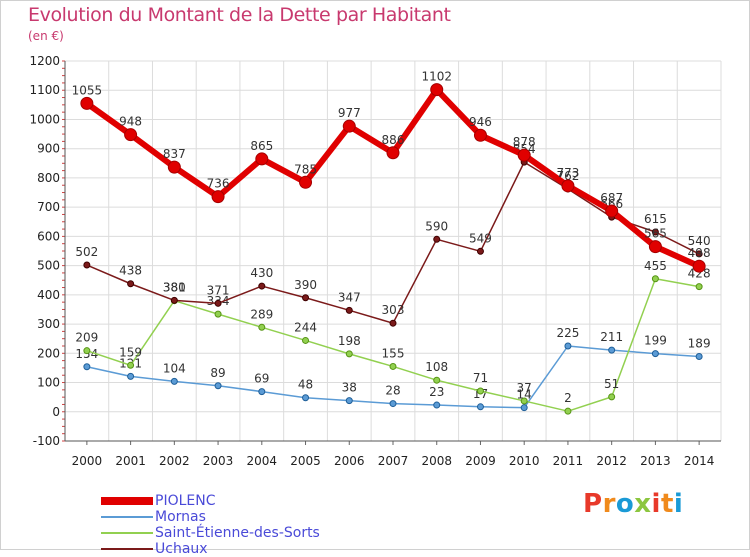 The width and height of the screenshot is (750, 557). I want to click on y-tick-label: 1000, so click(44, 119).